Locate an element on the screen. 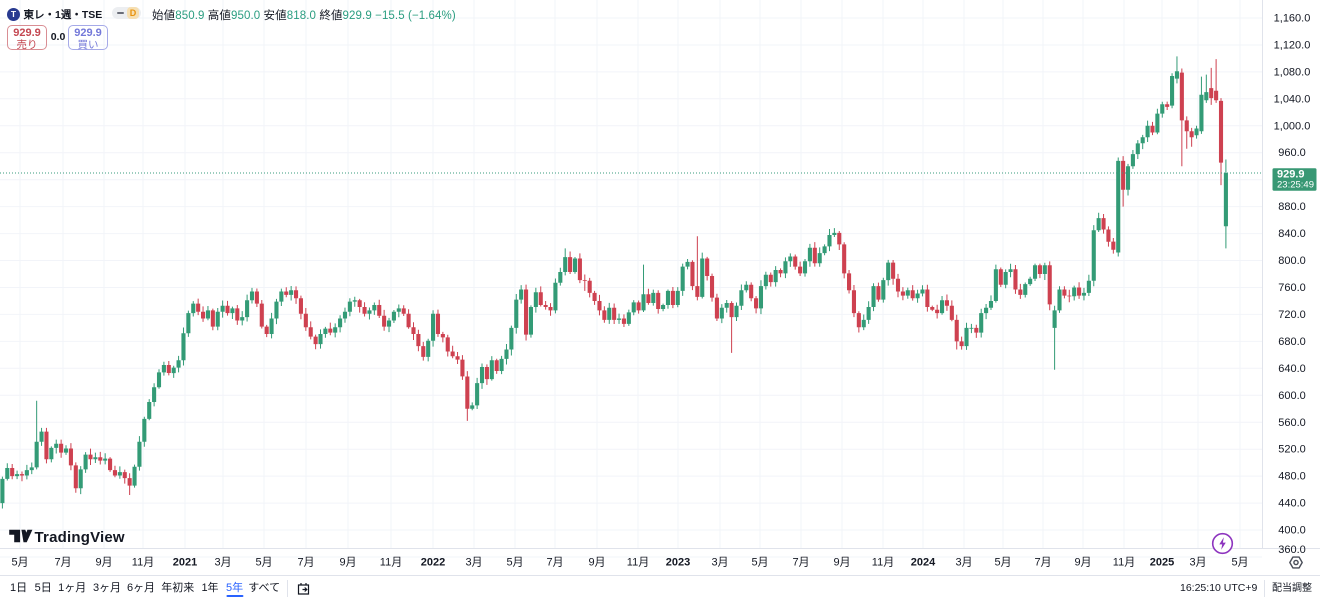 Image resolution: width=1320 pixels, height=601 pixels. svg-text: 1,120.0 is located at coordinates (1292, 46).